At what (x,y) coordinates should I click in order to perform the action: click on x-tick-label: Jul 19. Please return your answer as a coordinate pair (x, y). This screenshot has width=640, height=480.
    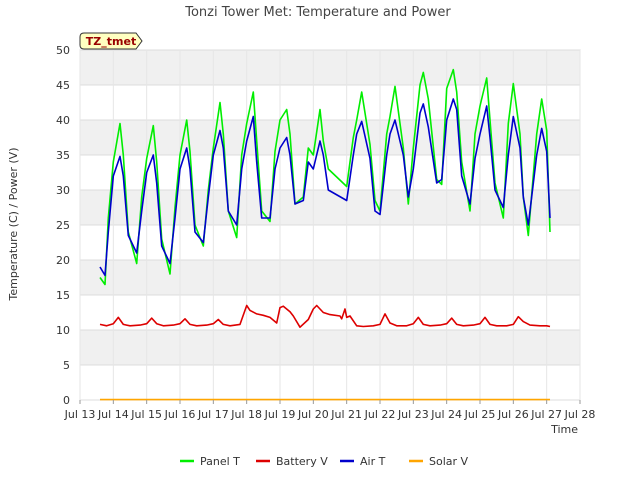
    Looking at the image, I should click on (280, 414).